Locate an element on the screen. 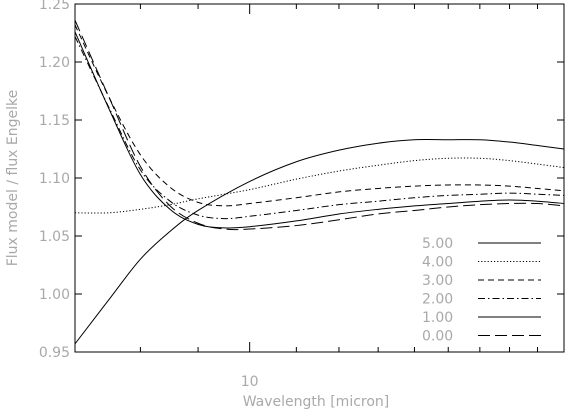 This screenshot has height=412, width=568. legend-label-2-00: 2.00 is located at coordinates (437, 300).